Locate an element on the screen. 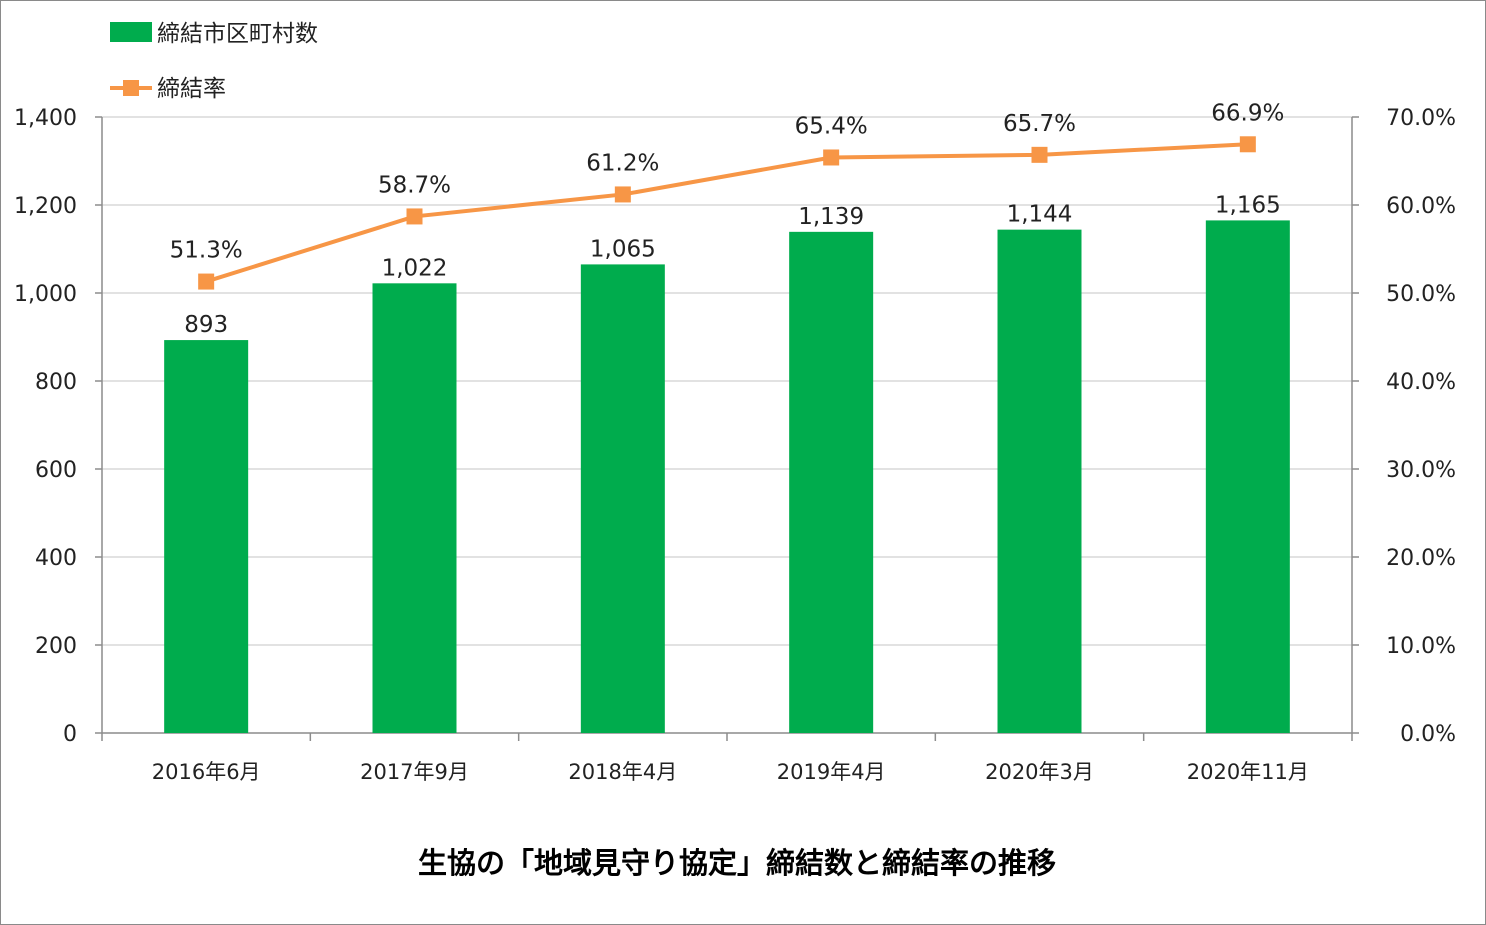 The height and width of the screenshot is (925, 1486). bar-data-label: 1,144 is located at coordinates (1040, 215).